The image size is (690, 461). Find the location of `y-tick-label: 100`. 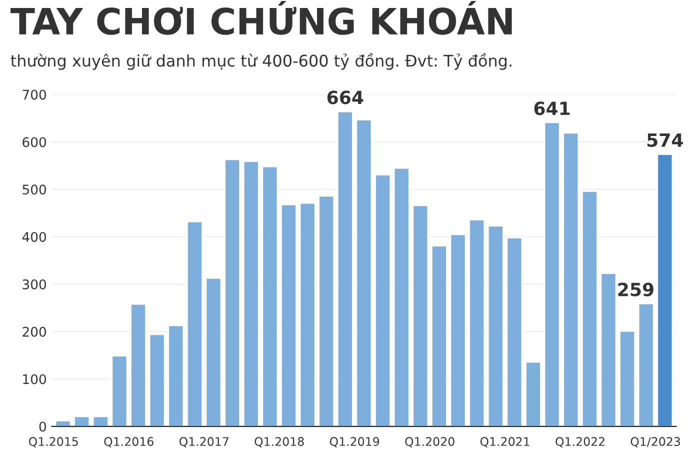

y-tick-label: 100 is located at coordinates (34, 379).